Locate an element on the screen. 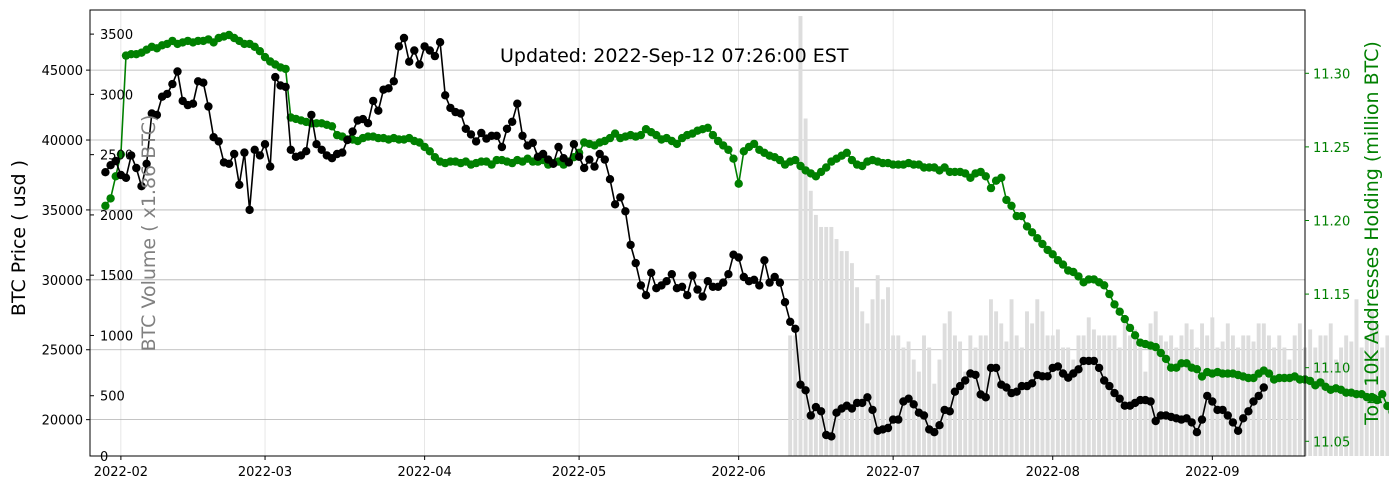 The height and width of the screenshot is (490, 1389). y-left-tick-label: 25000 is located at coordinates (62, 351).